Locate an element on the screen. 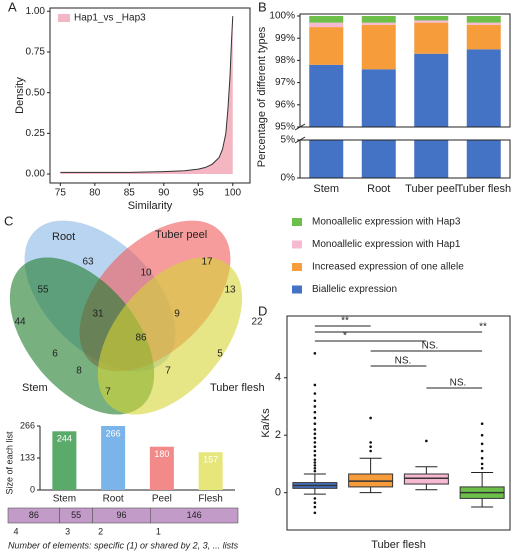 This screenshot has height=554, width=520. y-tick-label: 99% is located at coordinates (285, 38).